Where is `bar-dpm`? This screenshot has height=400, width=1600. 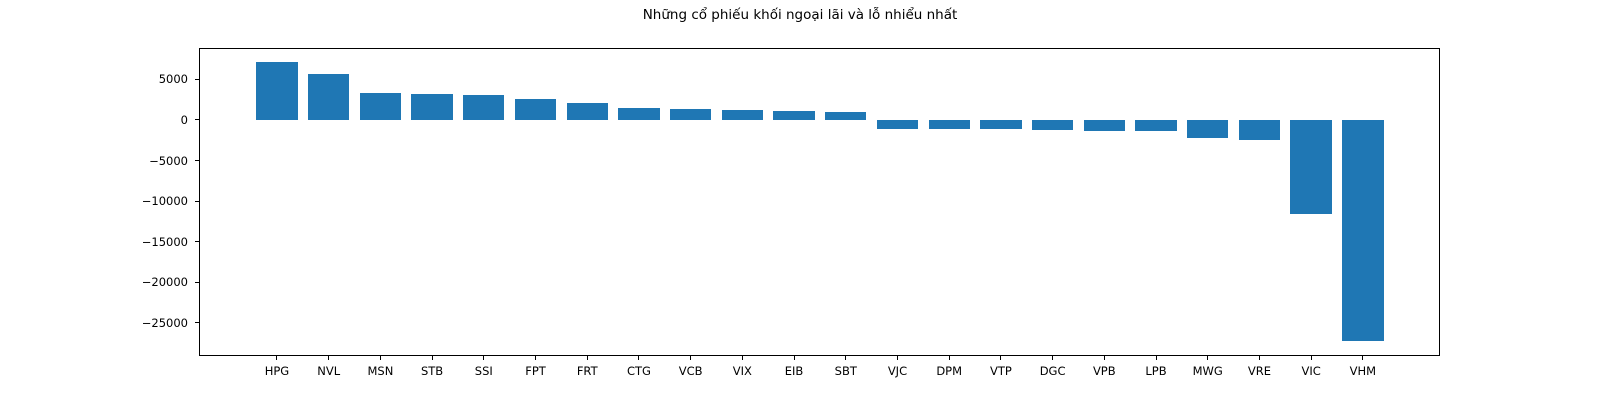 bar-dpm is located at coordinates (949, 124).